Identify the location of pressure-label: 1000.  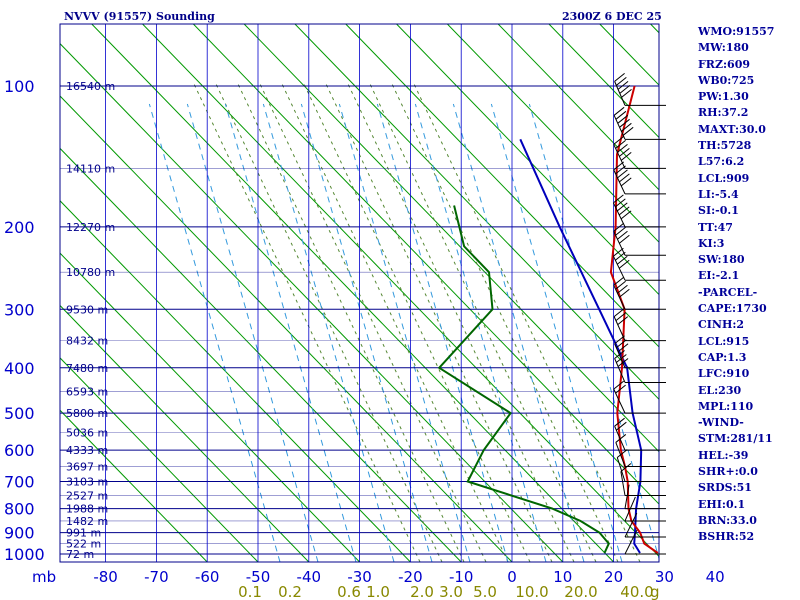
(24, 554).